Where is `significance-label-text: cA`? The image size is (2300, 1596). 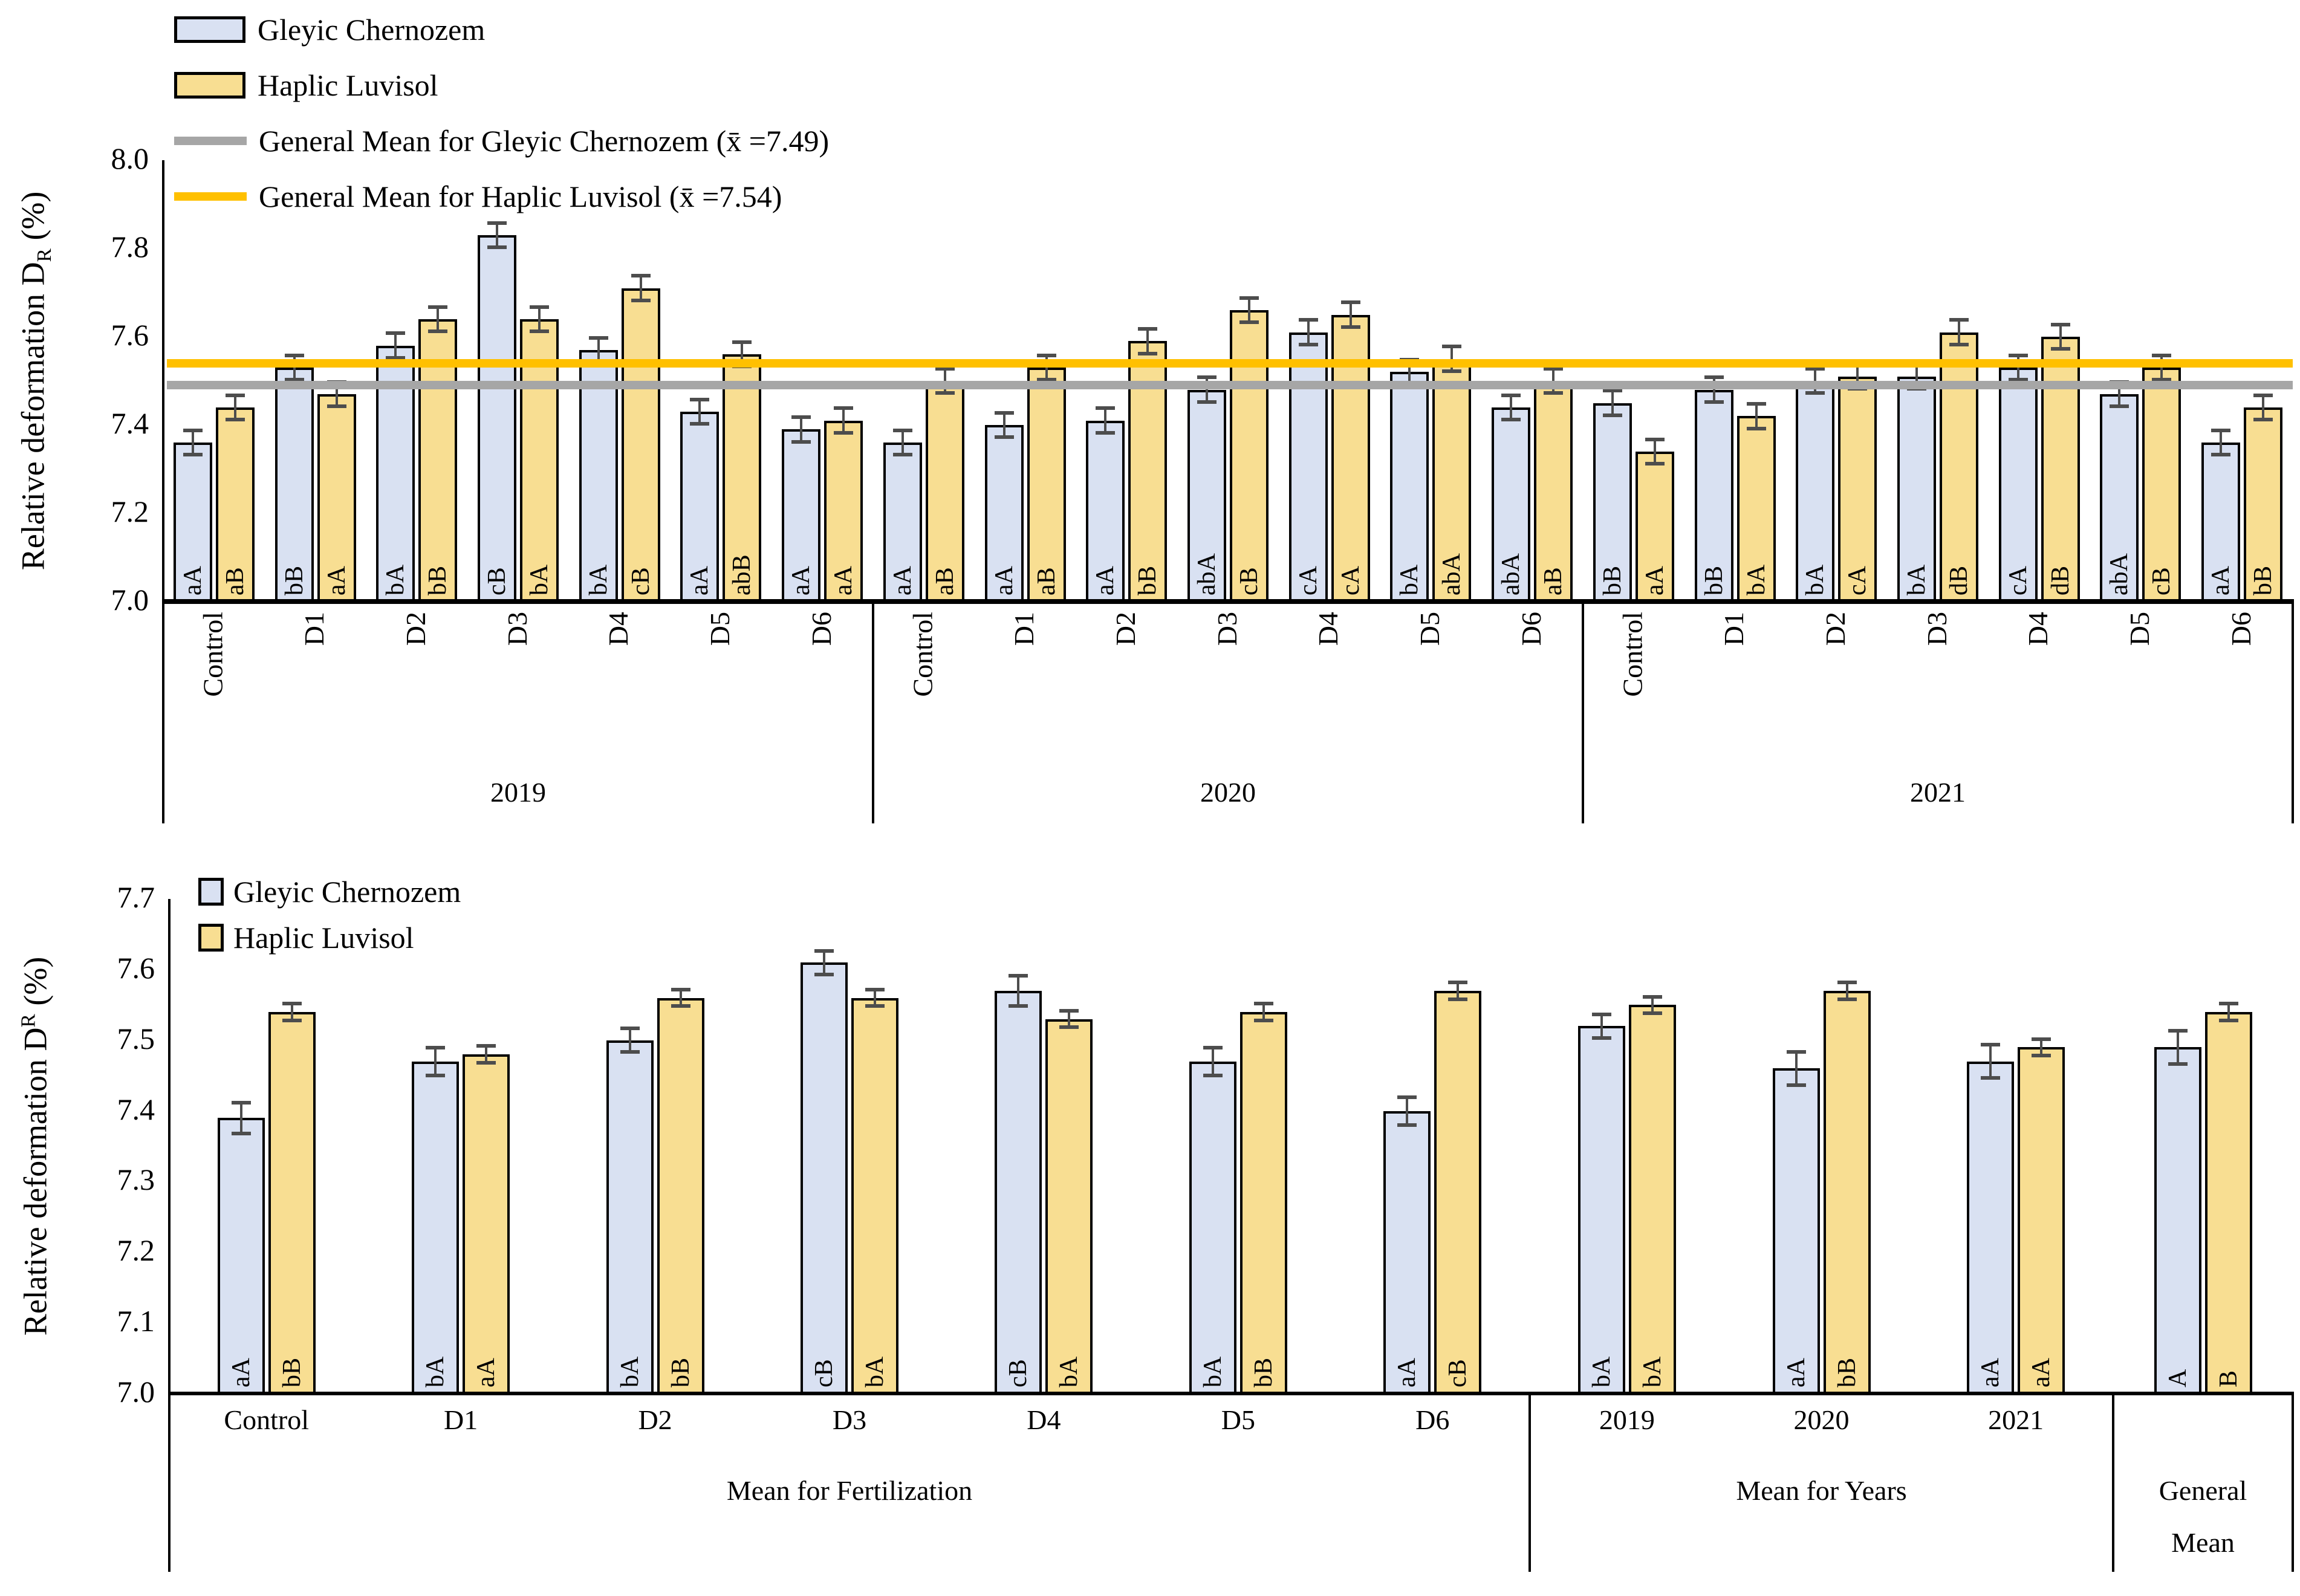
significance-label-text: cA is located at coordinates (2018, 580).